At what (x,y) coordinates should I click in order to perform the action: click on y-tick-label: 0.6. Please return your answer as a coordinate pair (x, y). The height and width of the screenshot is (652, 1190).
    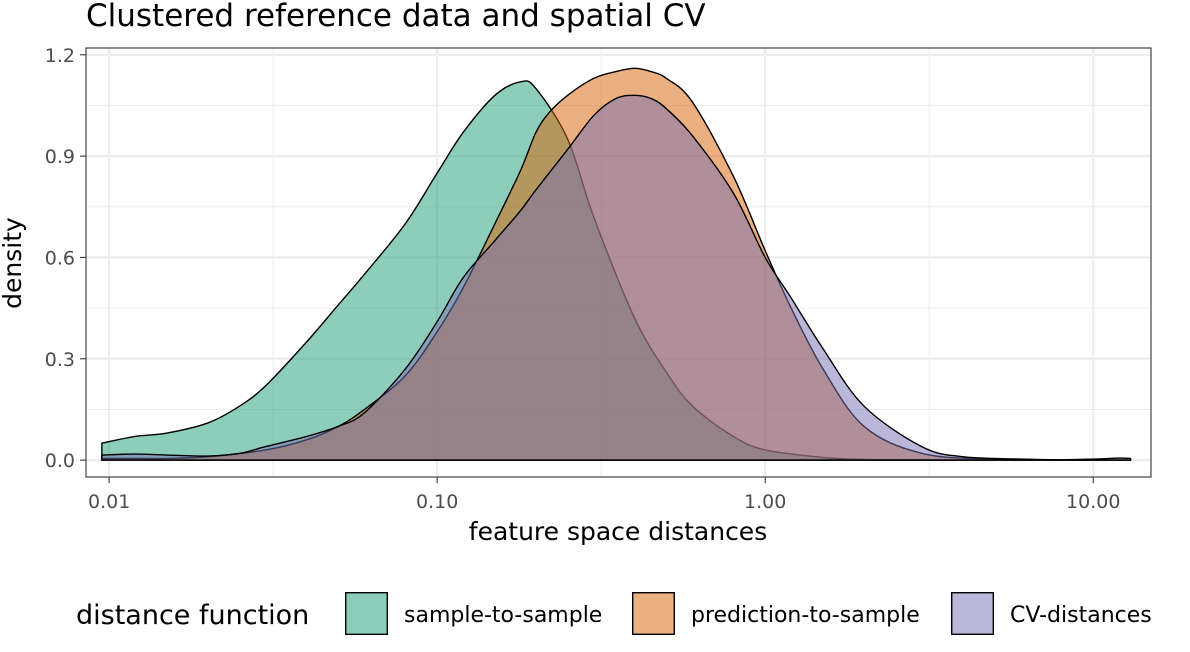
    Looking at the image, I should click on (60, 258).